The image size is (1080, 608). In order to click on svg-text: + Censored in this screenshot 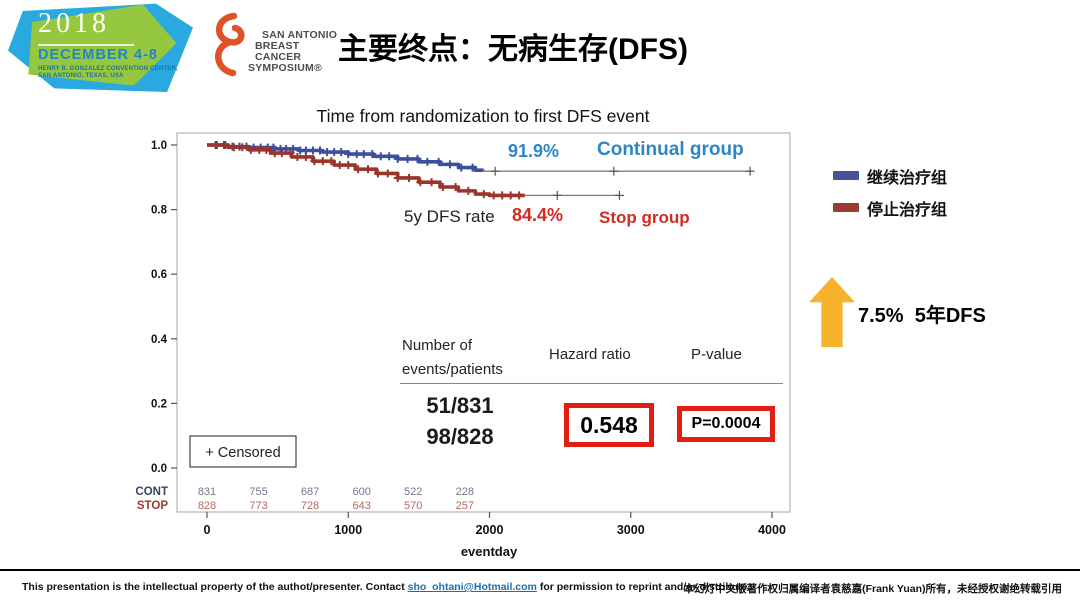, I will do `click(242, 453)`.